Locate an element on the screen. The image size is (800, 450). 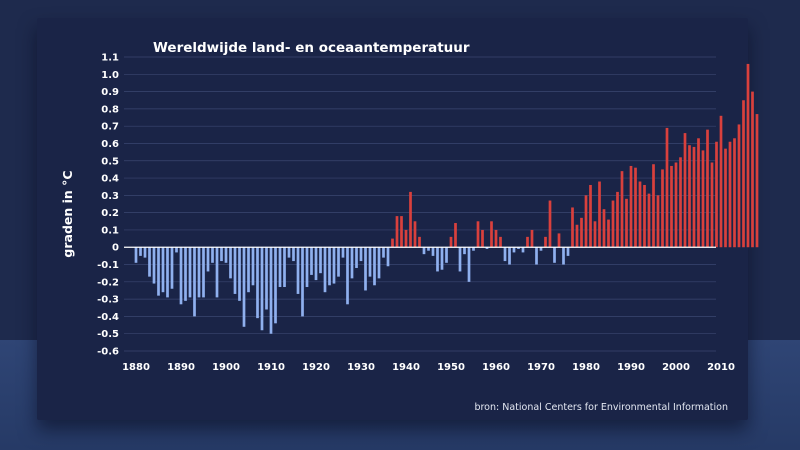
bar-1934 is located at coordinates (379, 263).